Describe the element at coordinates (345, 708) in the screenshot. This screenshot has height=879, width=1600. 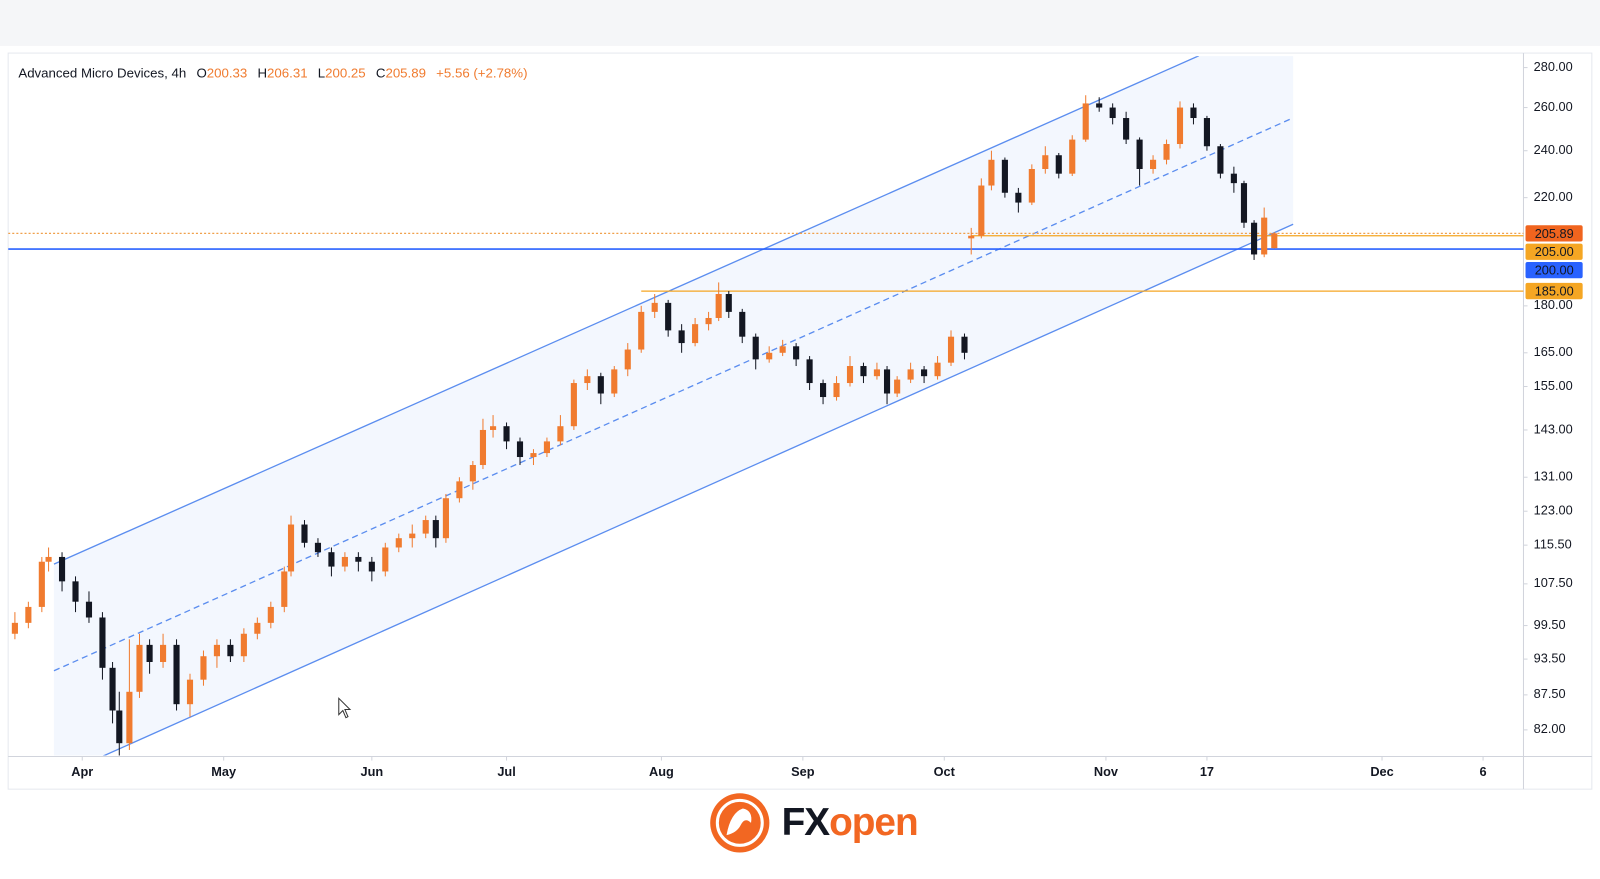
I see `cursor` at that location.